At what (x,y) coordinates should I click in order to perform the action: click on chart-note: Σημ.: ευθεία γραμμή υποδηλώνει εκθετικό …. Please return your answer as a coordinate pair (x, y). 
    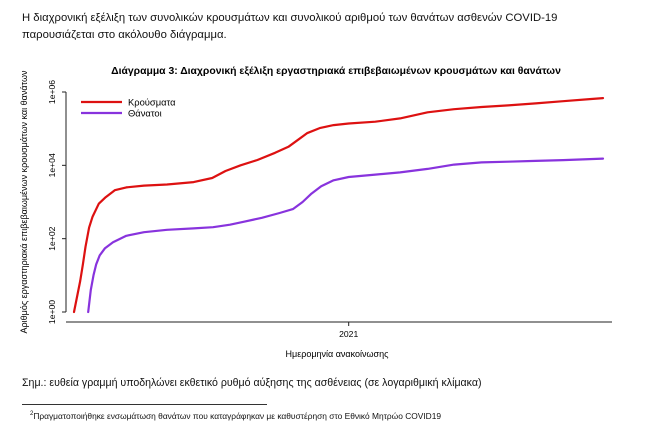
    Looking at the image, I should click on (252, 383).